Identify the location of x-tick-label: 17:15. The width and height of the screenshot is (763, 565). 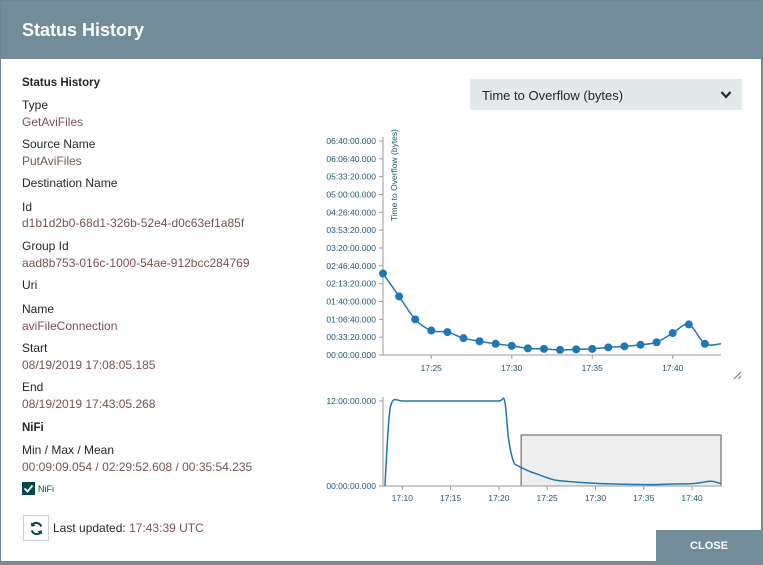
(451, 498).